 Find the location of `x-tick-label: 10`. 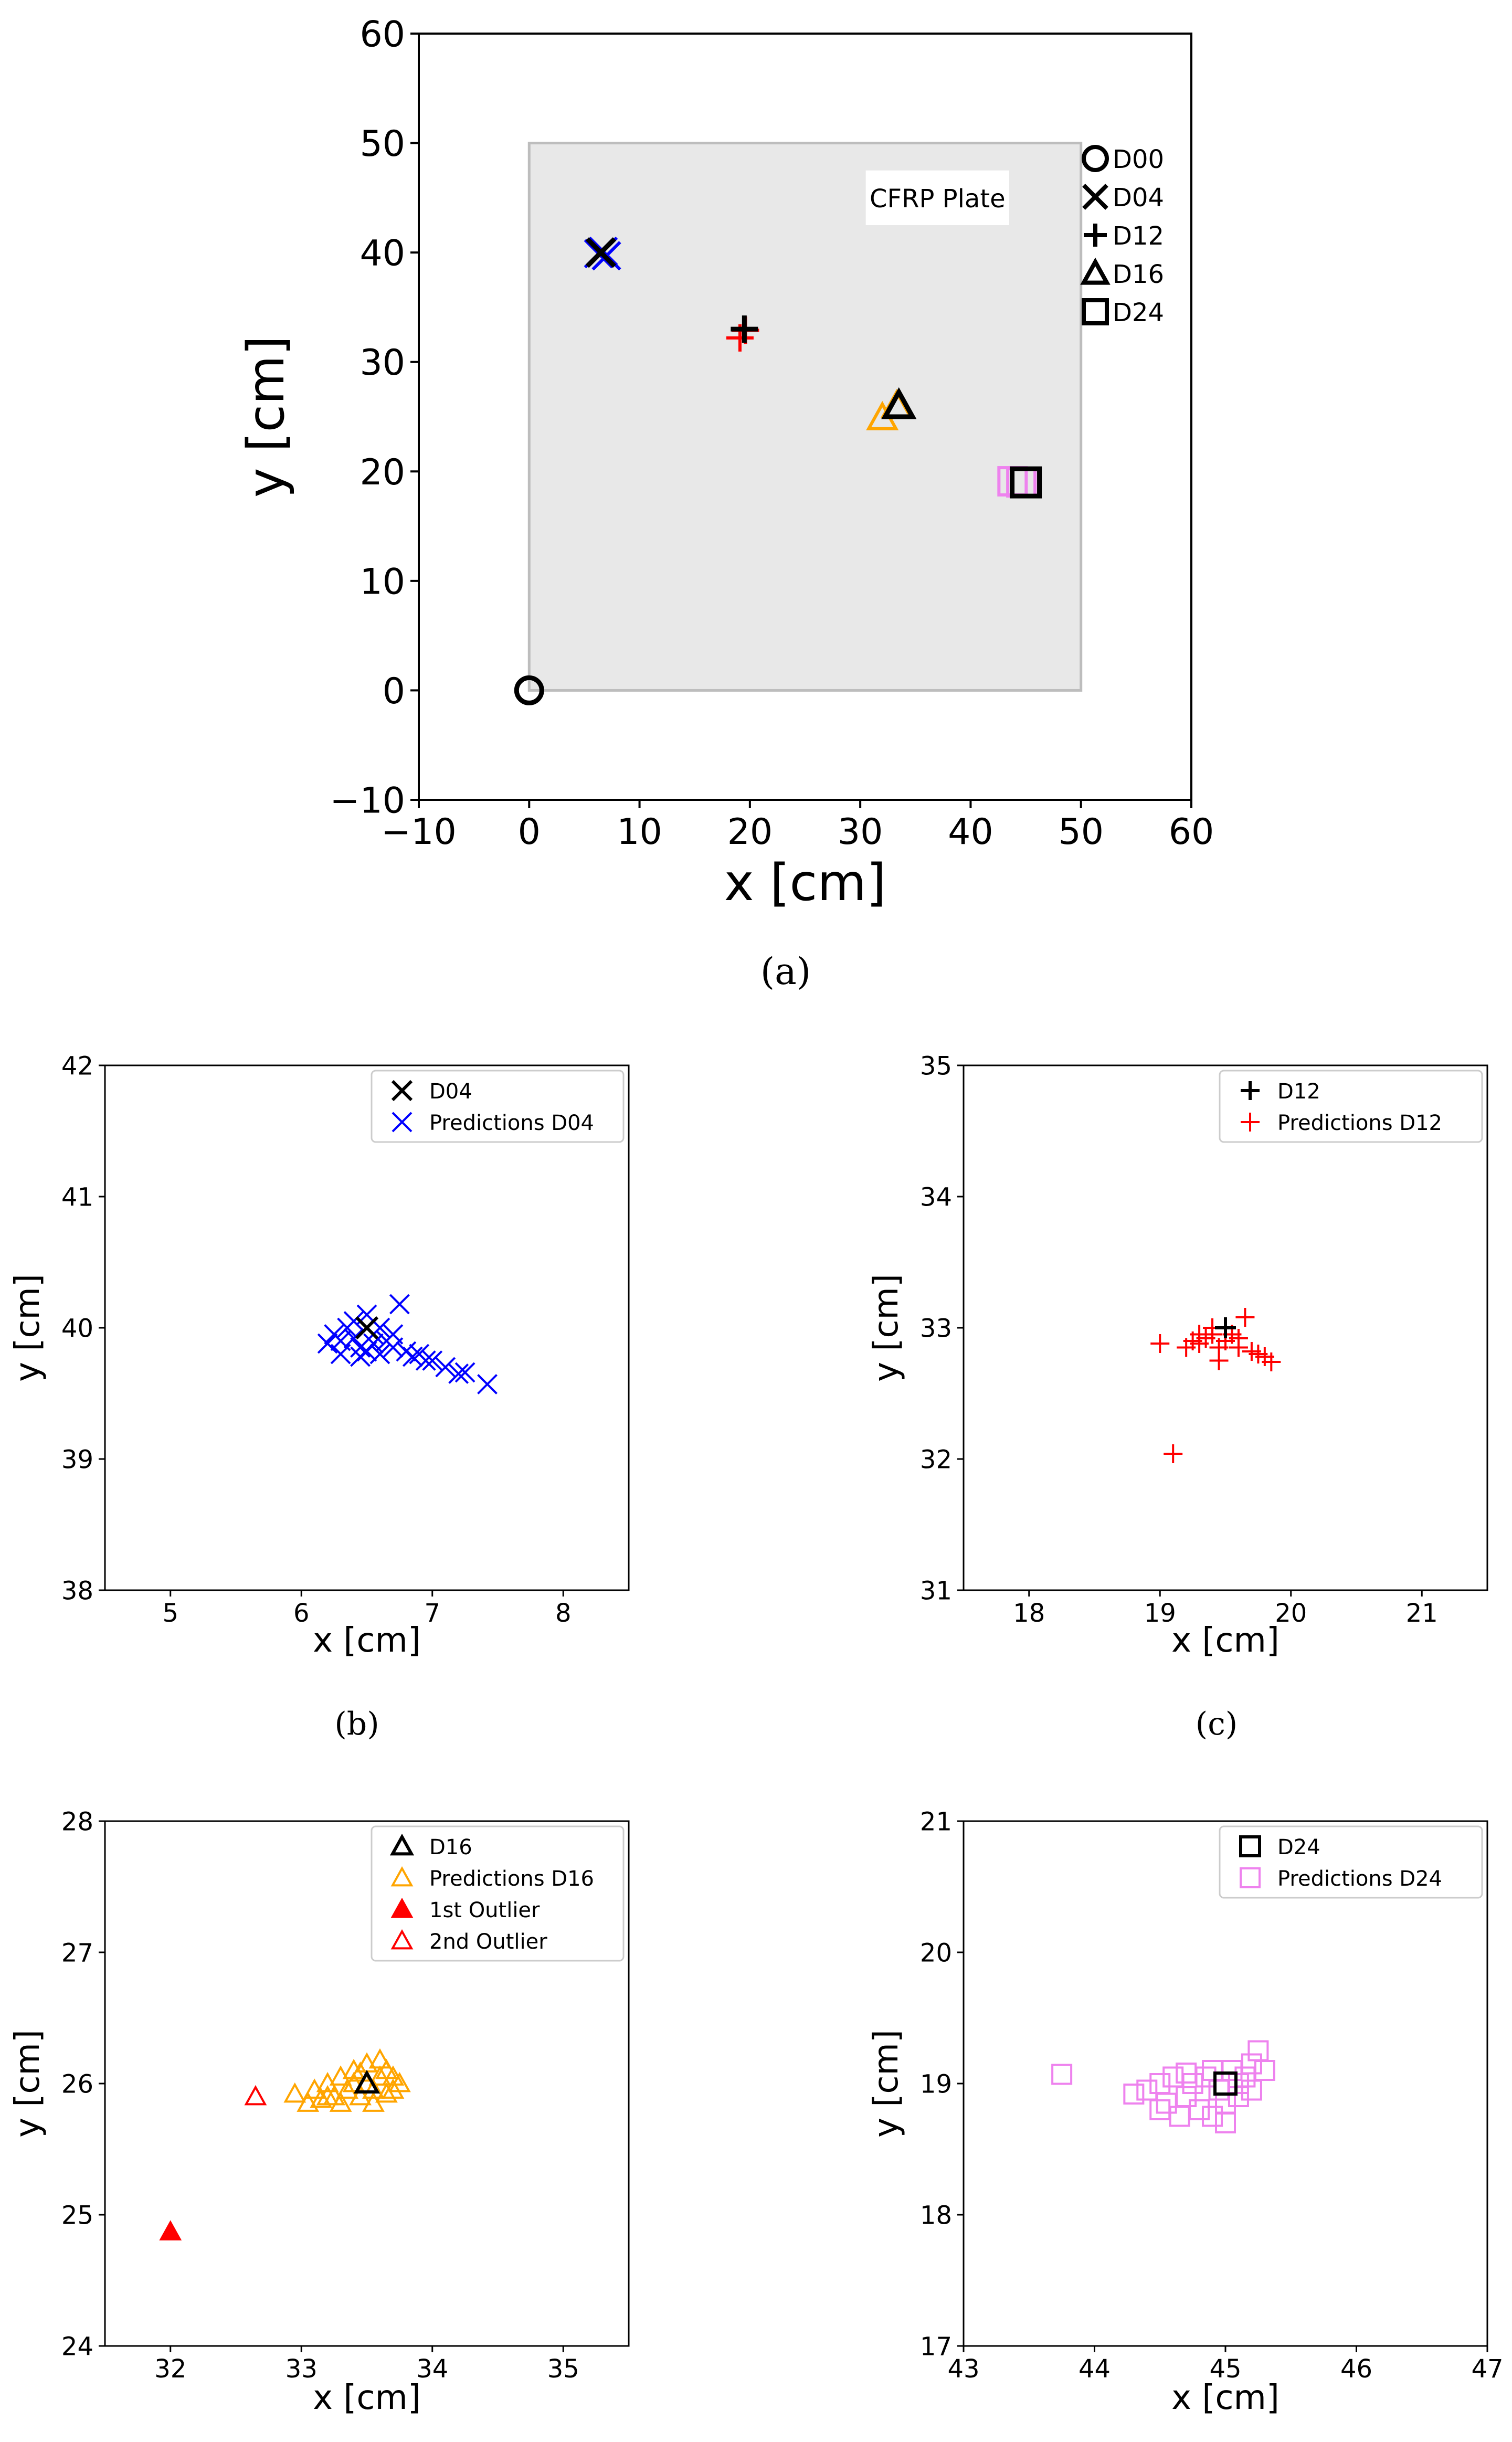

x-tick-label: 10 is located at coordinates (639, 832).